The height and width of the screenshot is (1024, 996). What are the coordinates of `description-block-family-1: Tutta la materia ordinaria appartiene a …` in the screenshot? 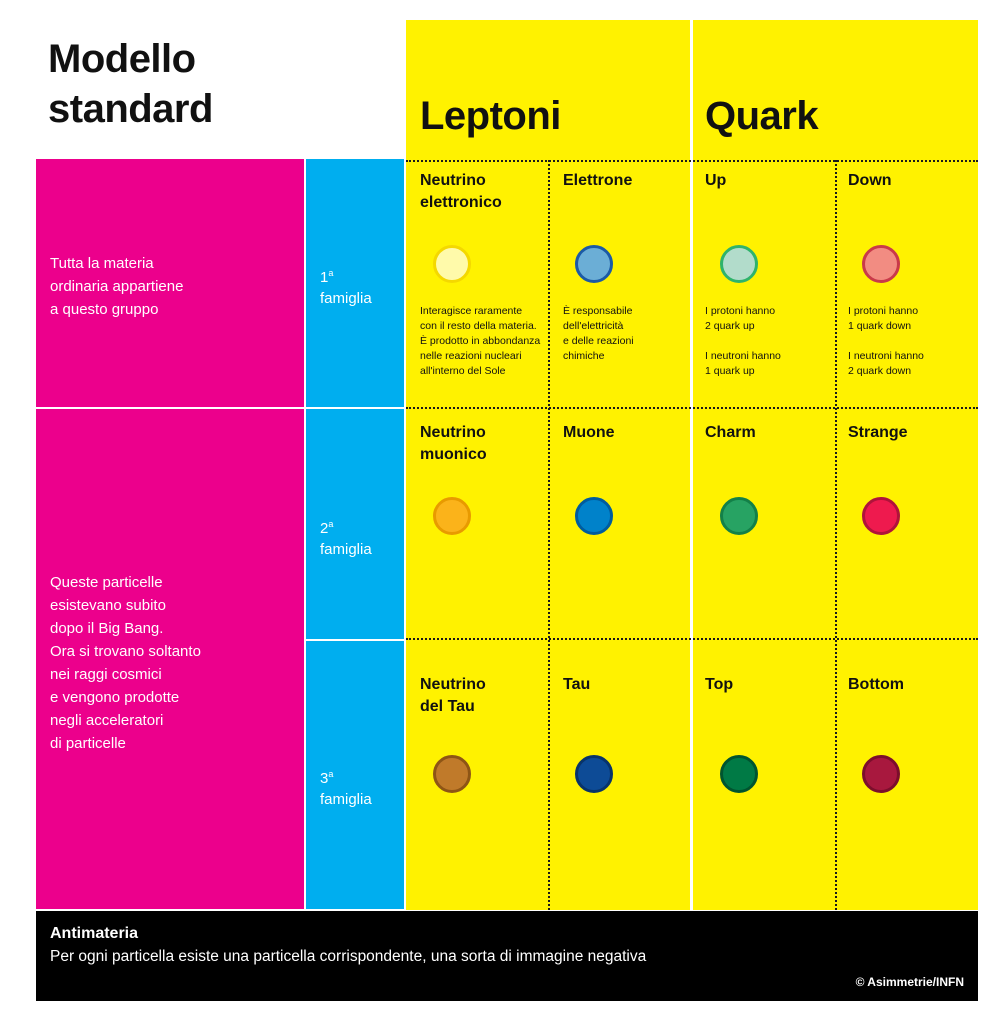 It's located at (170, 283).